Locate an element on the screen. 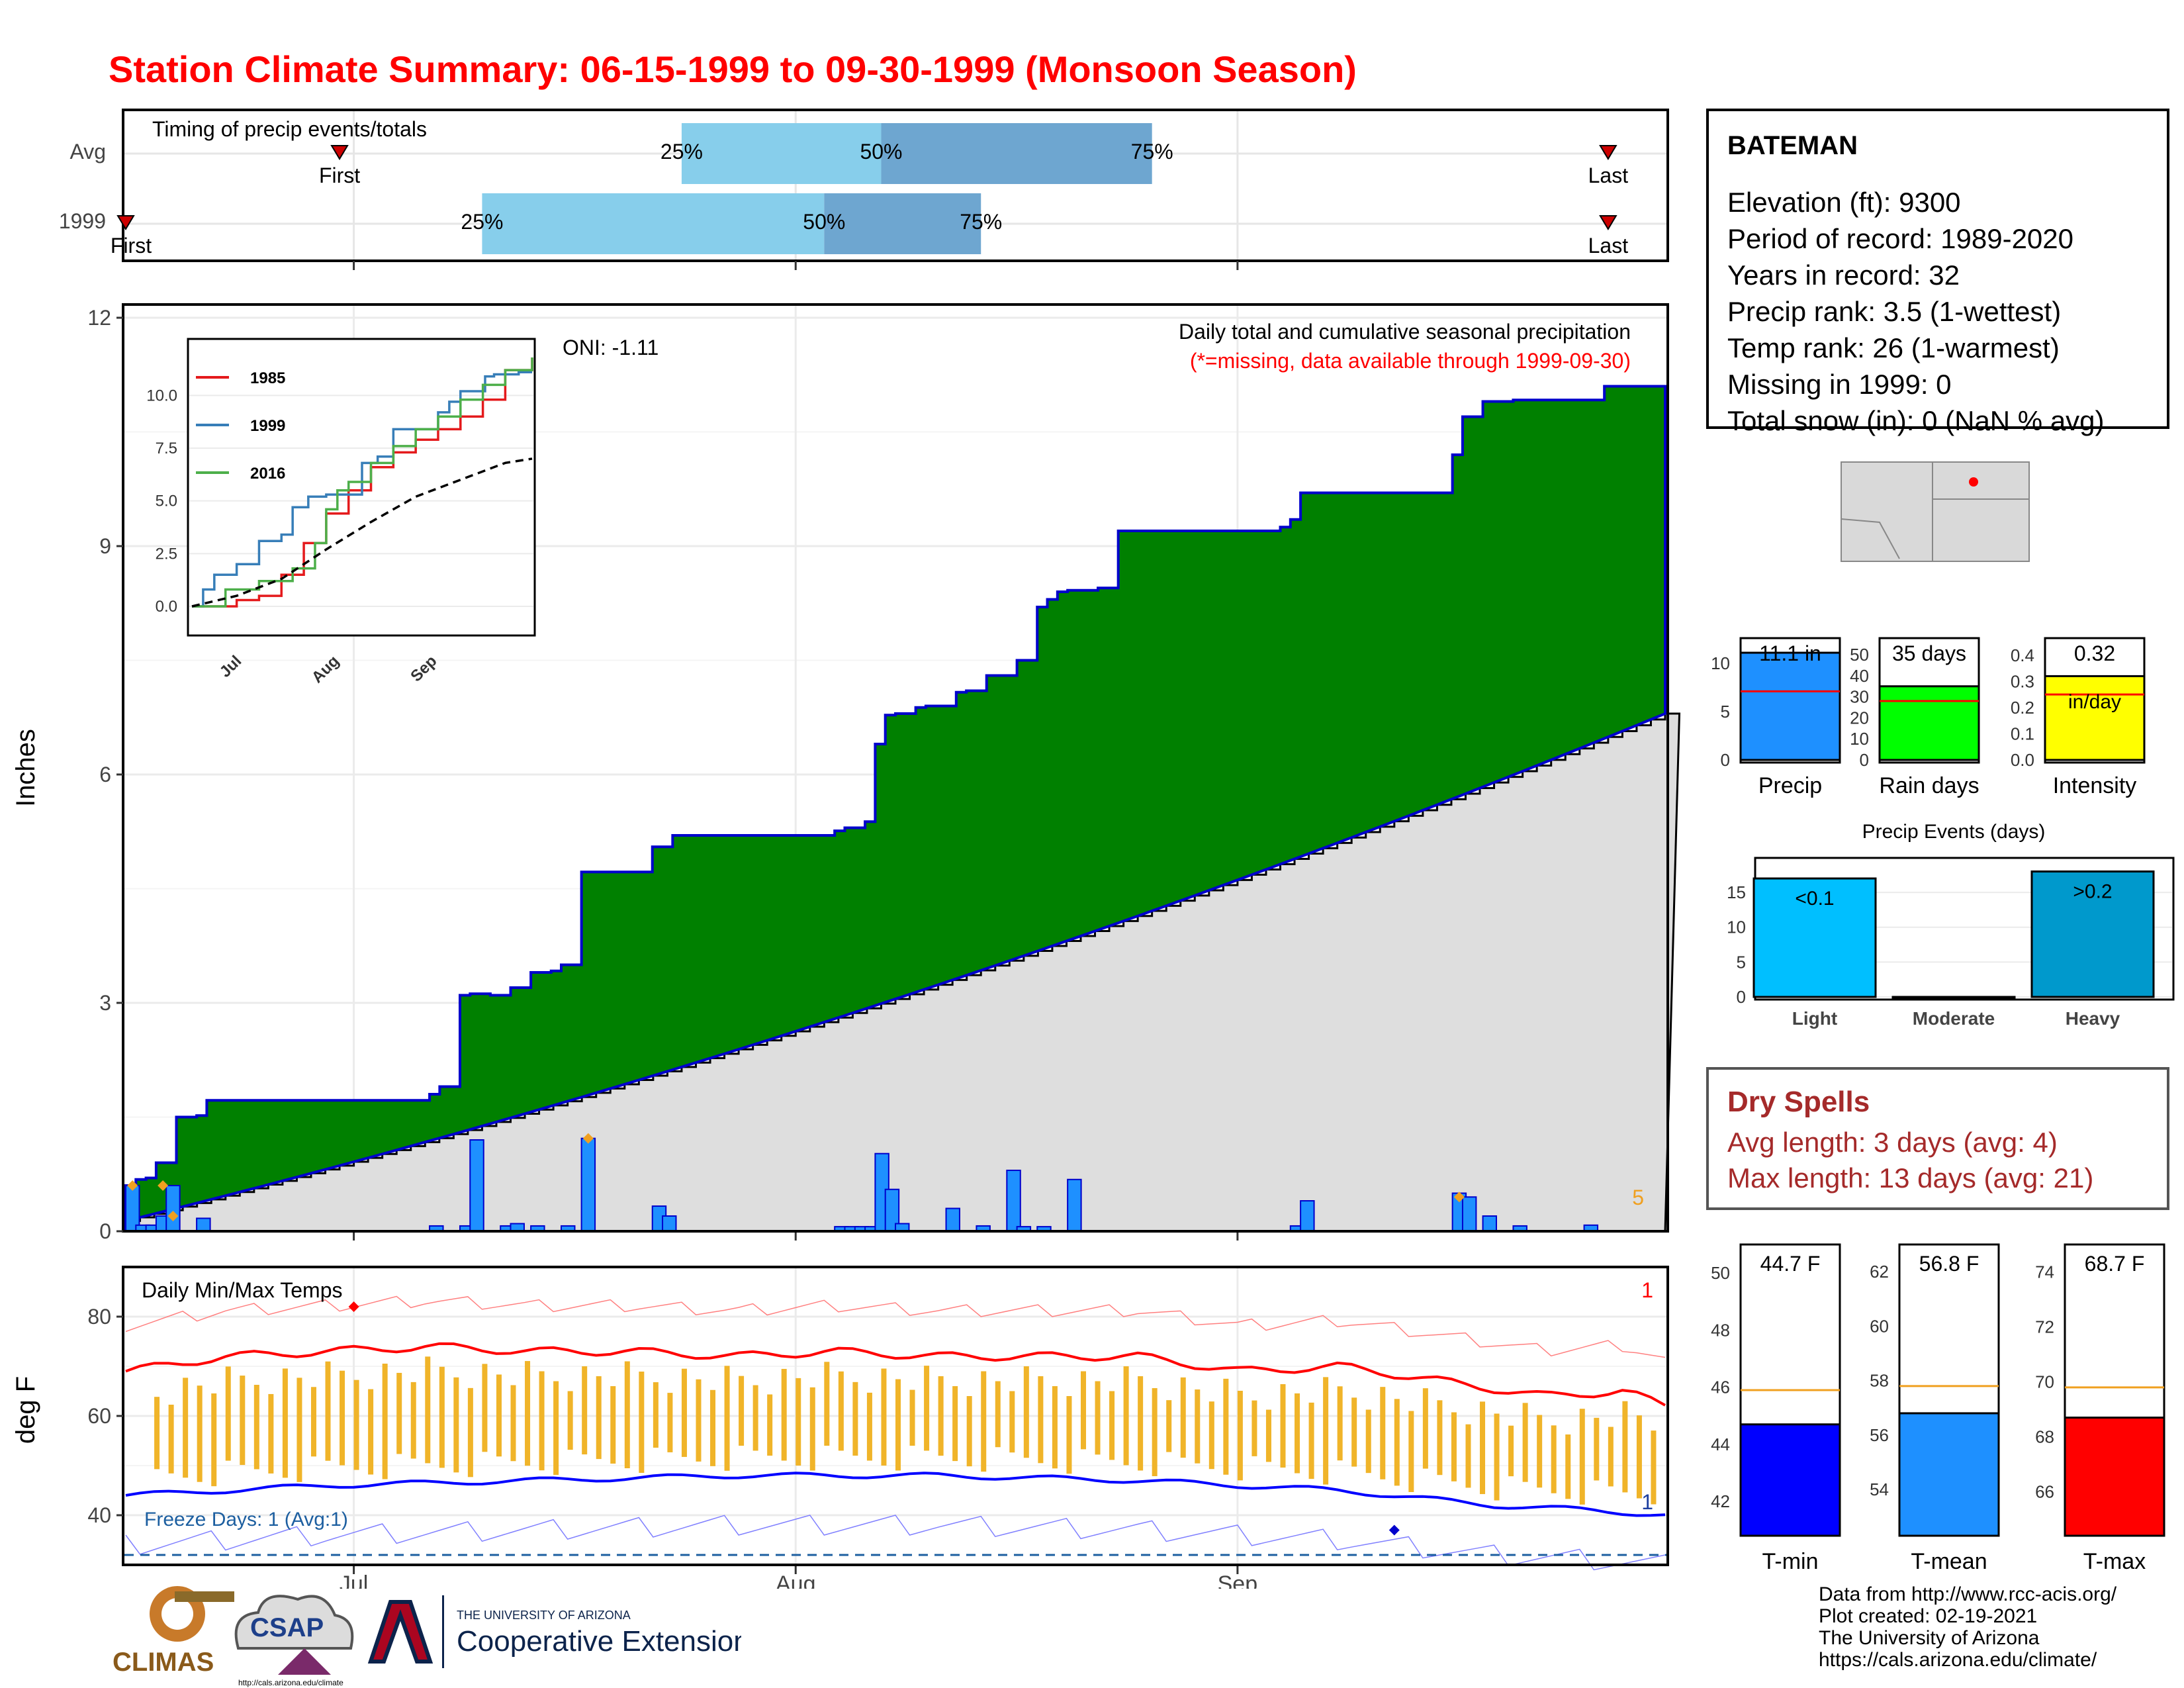  tmin-summary-tick: 46 is located at coordinates (1720, 1387).